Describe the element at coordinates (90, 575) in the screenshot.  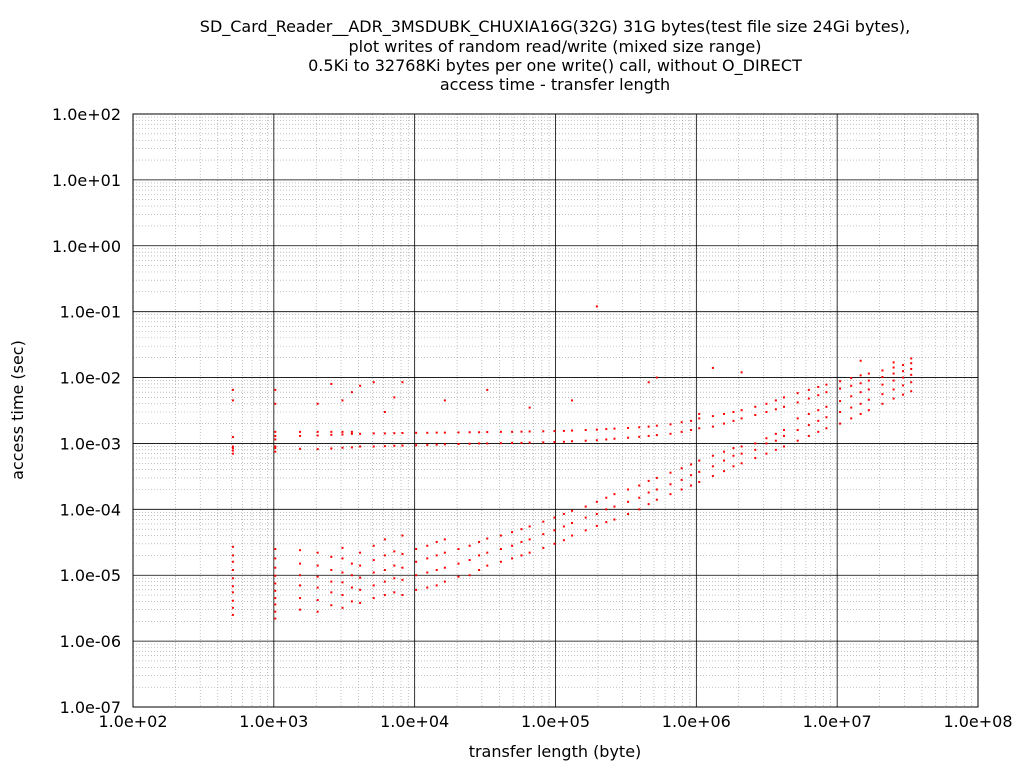
I see `y-tick-label: 1.0e-05` at that location.